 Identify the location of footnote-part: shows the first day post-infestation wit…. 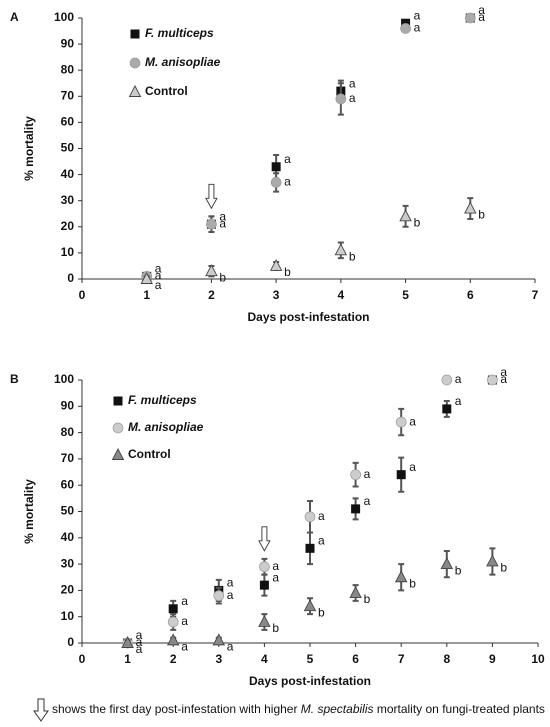
(176, 709).